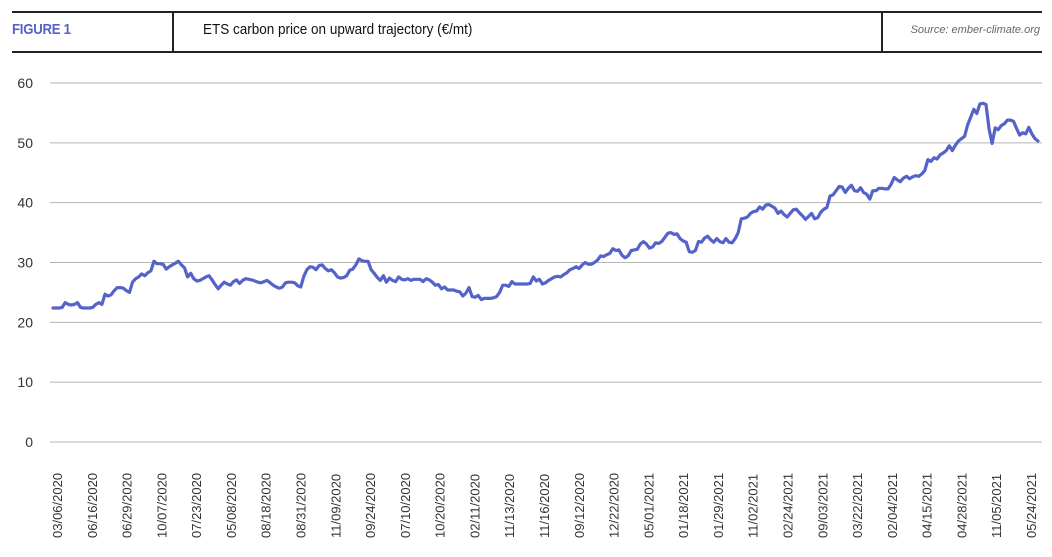  What do you see at coordinates (718, 505) in the screenshot?
I see `x-tick-label: 01/29/2021` at bounding box center [718, 505].